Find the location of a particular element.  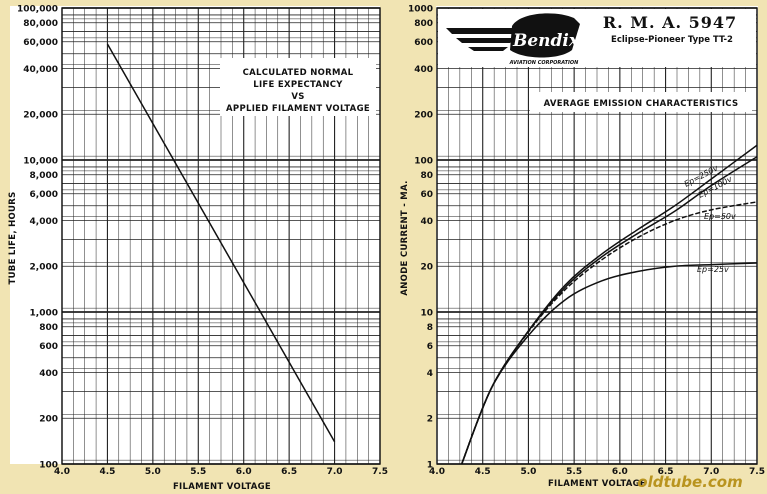

life-ytick-label: 600 is located at coordinates (48, 347).